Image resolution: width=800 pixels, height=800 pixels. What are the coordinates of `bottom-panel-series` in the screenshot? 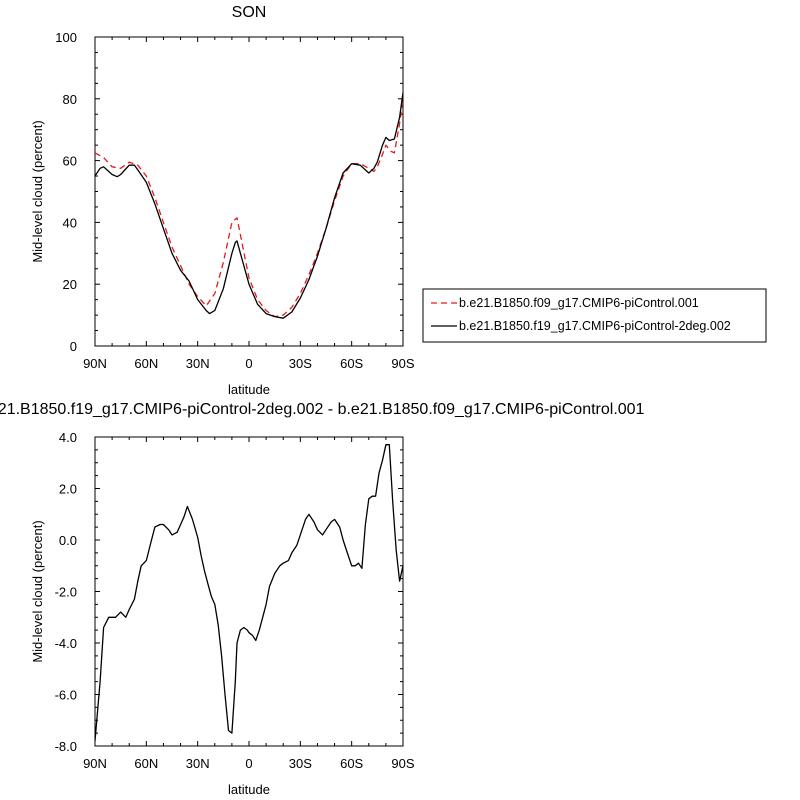 It's located at (249, 592).